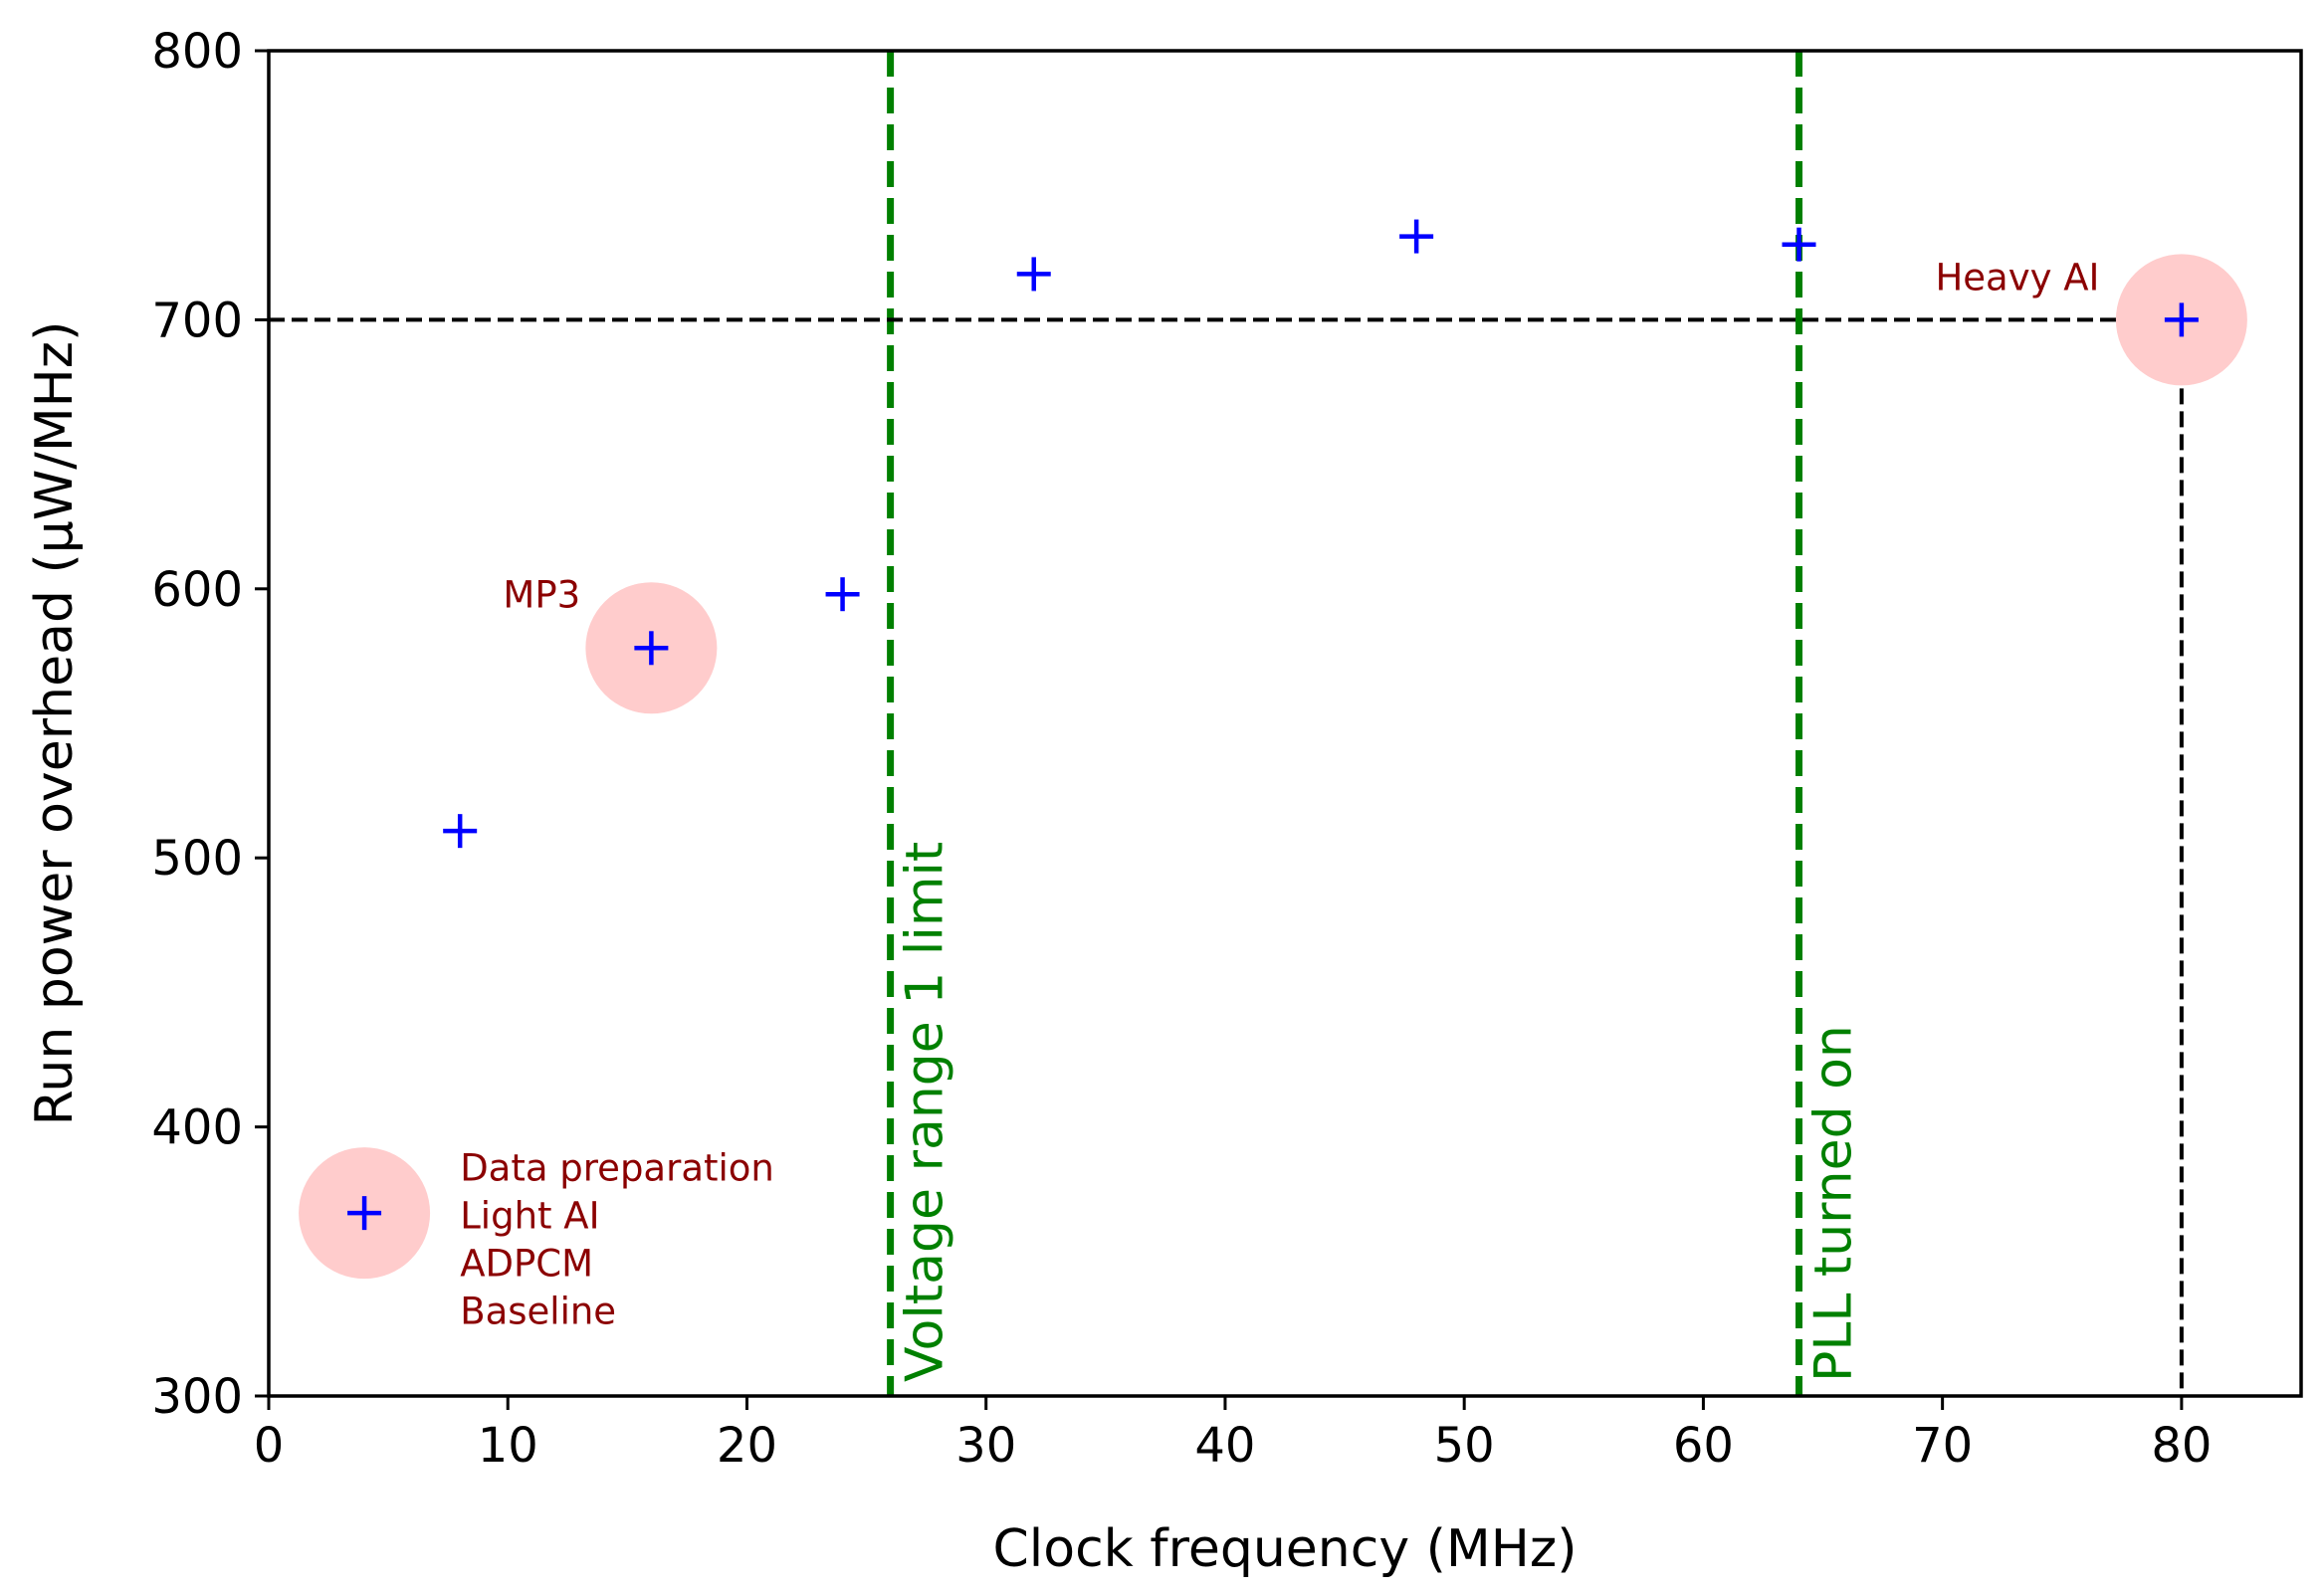 Image resolution: width=2324 pixels, height=1593 pixels. What do you see at coordinates (1285, 1549) in the screenshot?
I see `x-axis-label: Clock frequency (MHz)` at bounding box center [1285, 1549].